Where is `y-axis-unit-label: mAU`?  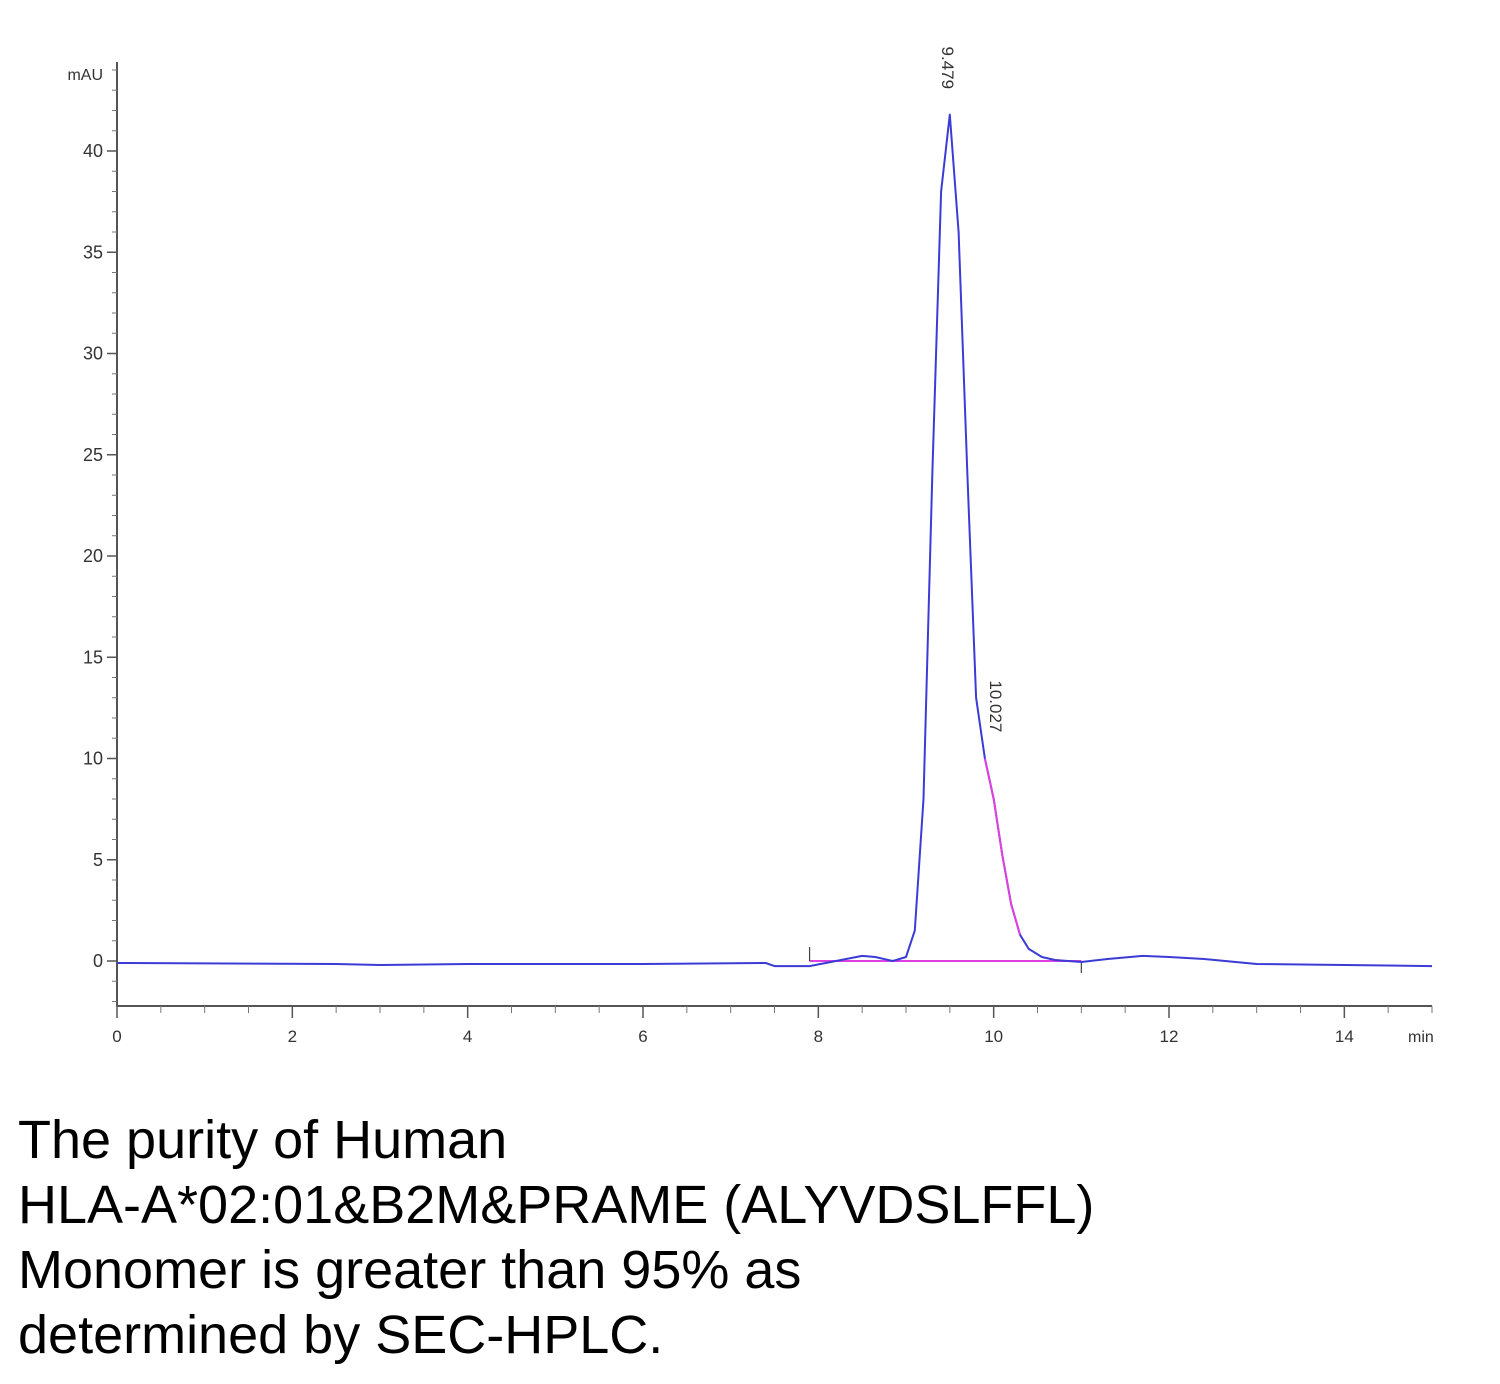
y-axis-unit-label: mAU is located at coordinates (85, 75).